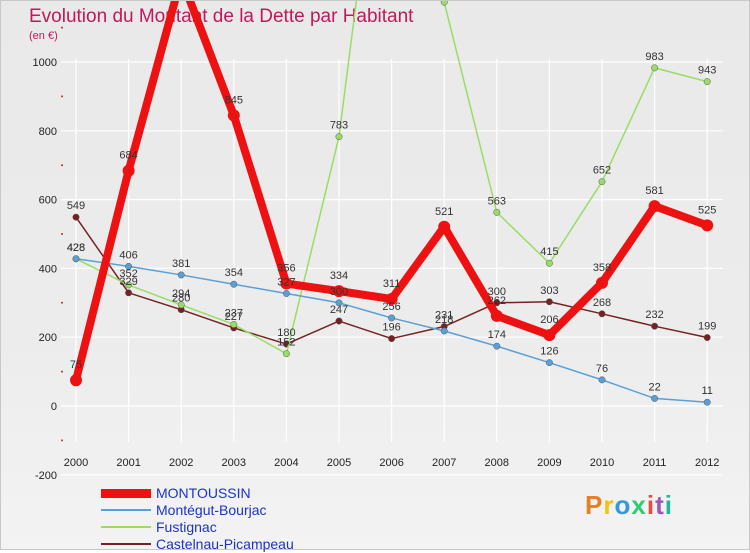 The height and width of the screenshot is (553, 750). Describe the element at coordinates (76, 365) in the screenshot. I see `data-label: 75` at that location.